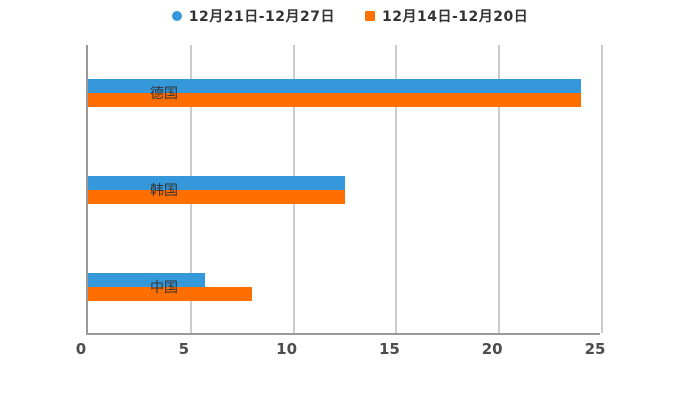 This screenshot has height=400, width=700. What do you see at coordinates (81, 349) in the screenshot?
I see `x-tick-label-0: 0` at bounding box center [81, 349].